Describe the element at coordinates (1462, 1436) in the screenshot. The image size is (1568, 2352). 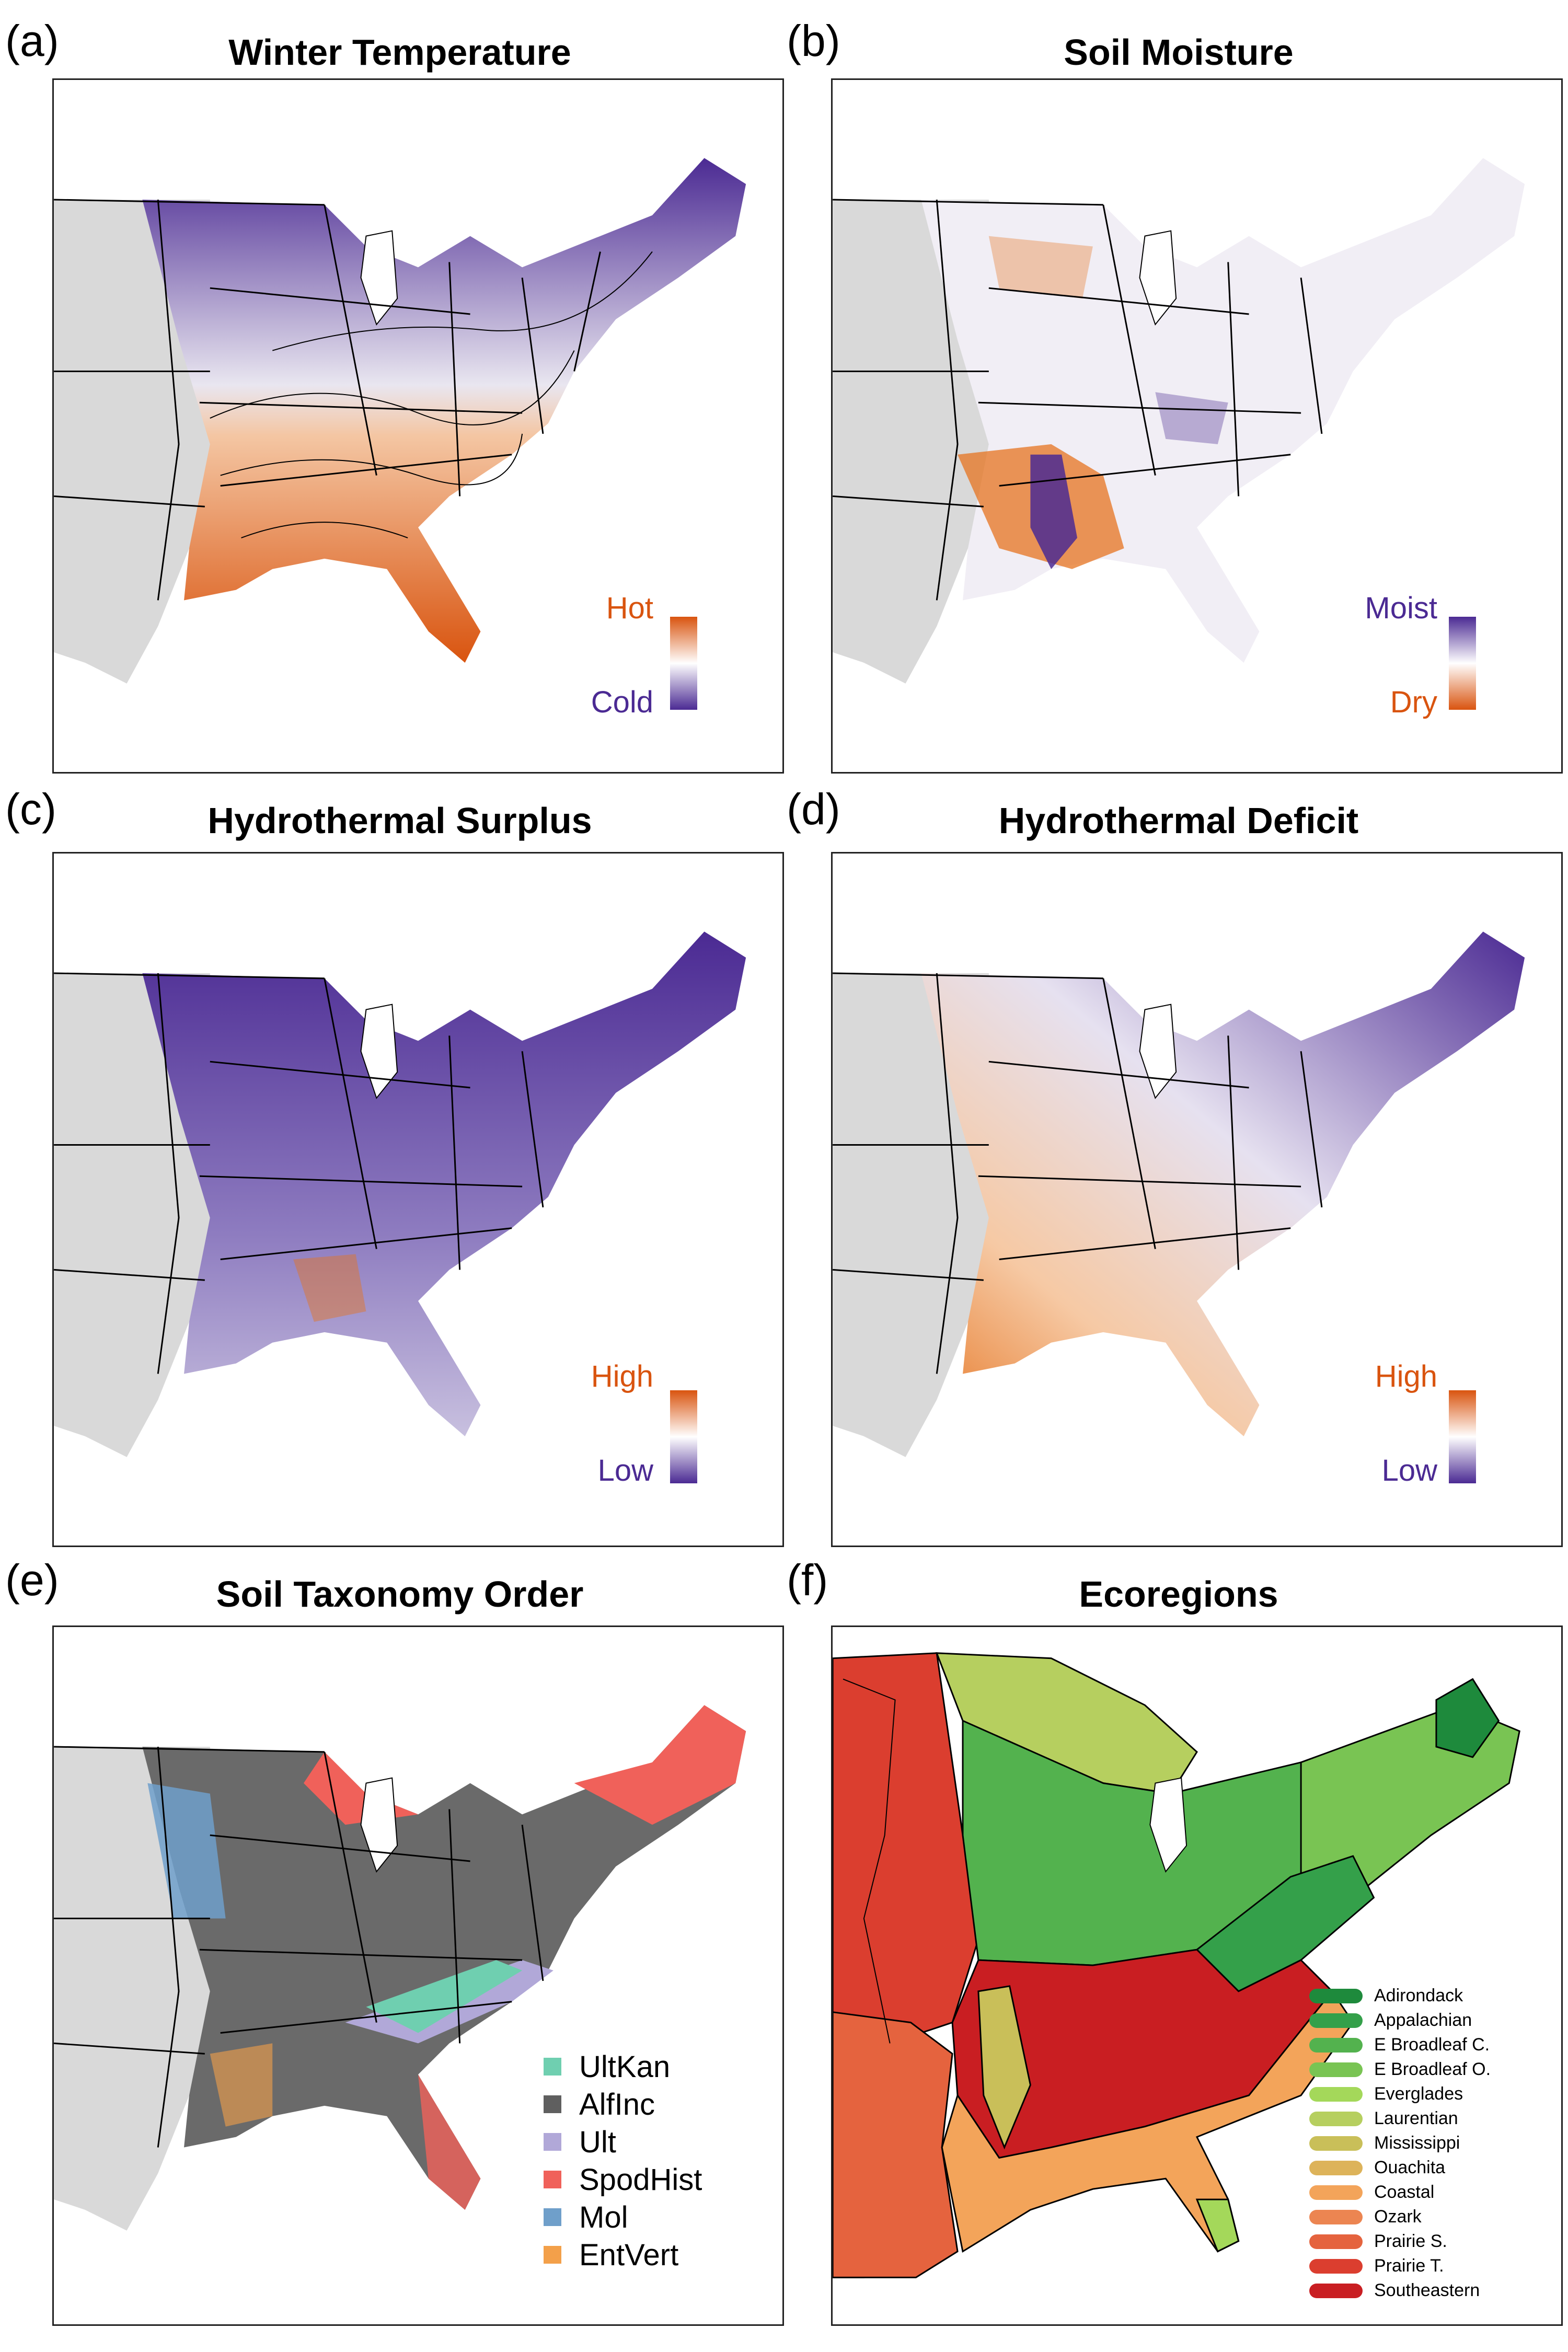
I see `panel-d-color-scale` at that location.